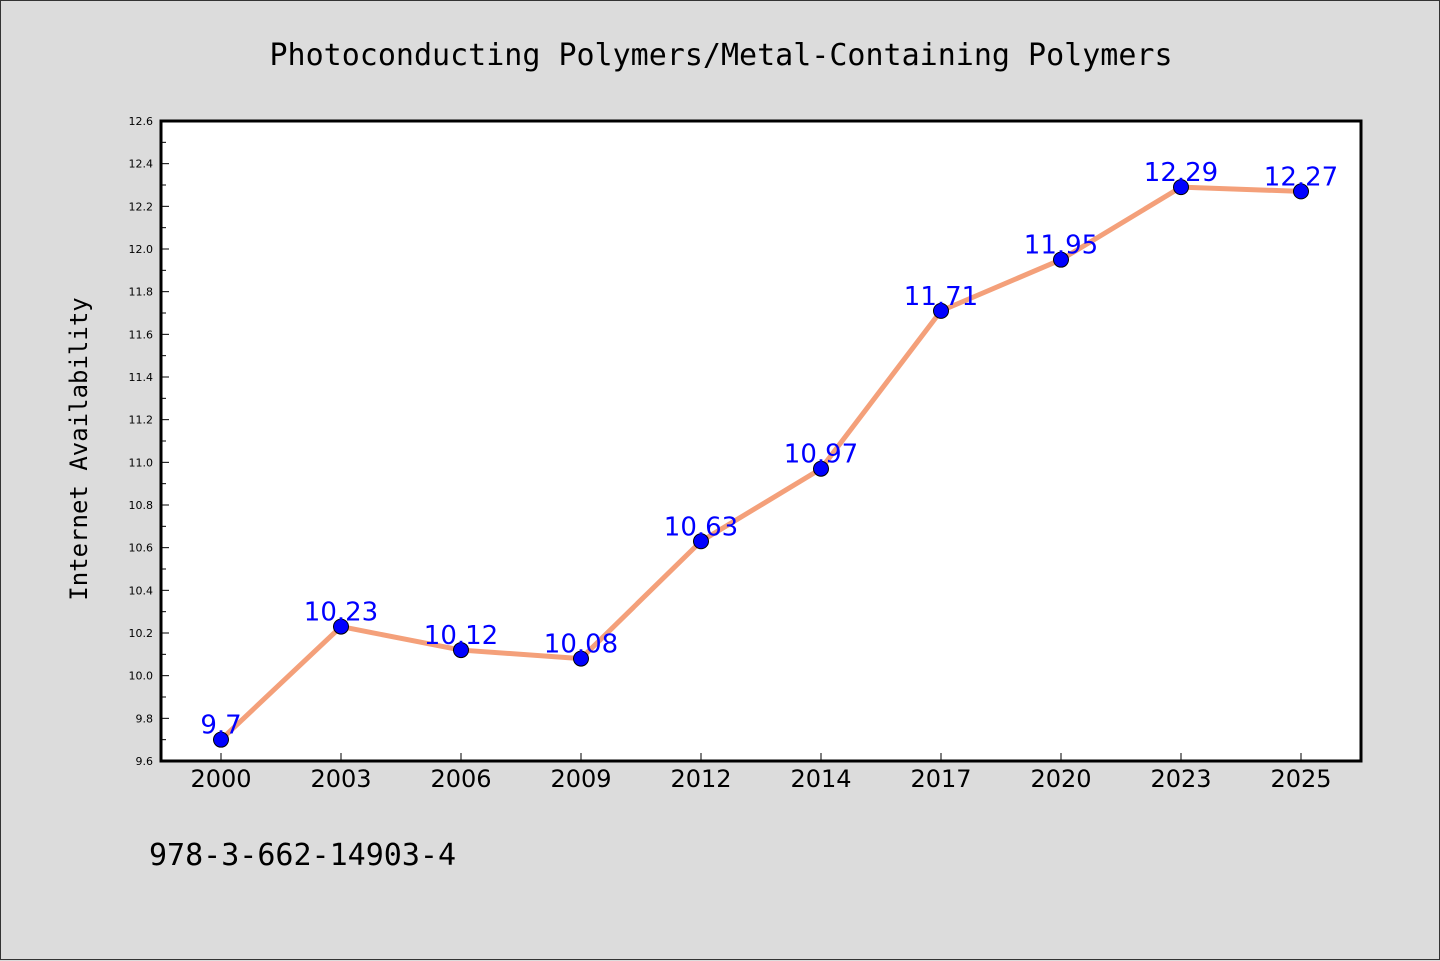 The width and height of the screenshot is (1440, 961). What do you see at coordinates (220, 726) in the screenshot?
I see `data-label: 9.7` at bounding box center [220, 726].